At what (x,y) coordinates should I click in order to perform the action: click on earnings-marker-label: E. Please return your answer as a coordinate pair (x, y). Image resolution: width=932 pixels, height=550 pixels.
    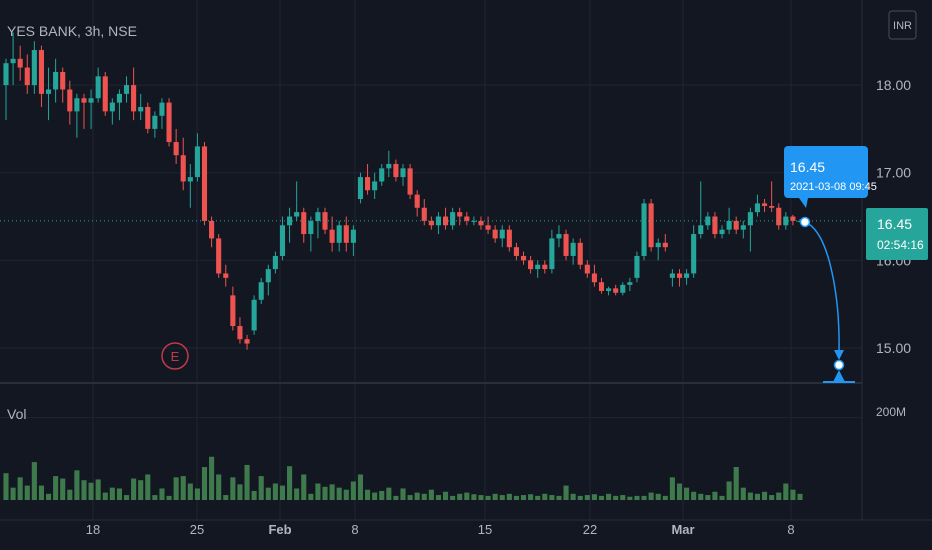
    Looking at the image, I should click on (175, 356).